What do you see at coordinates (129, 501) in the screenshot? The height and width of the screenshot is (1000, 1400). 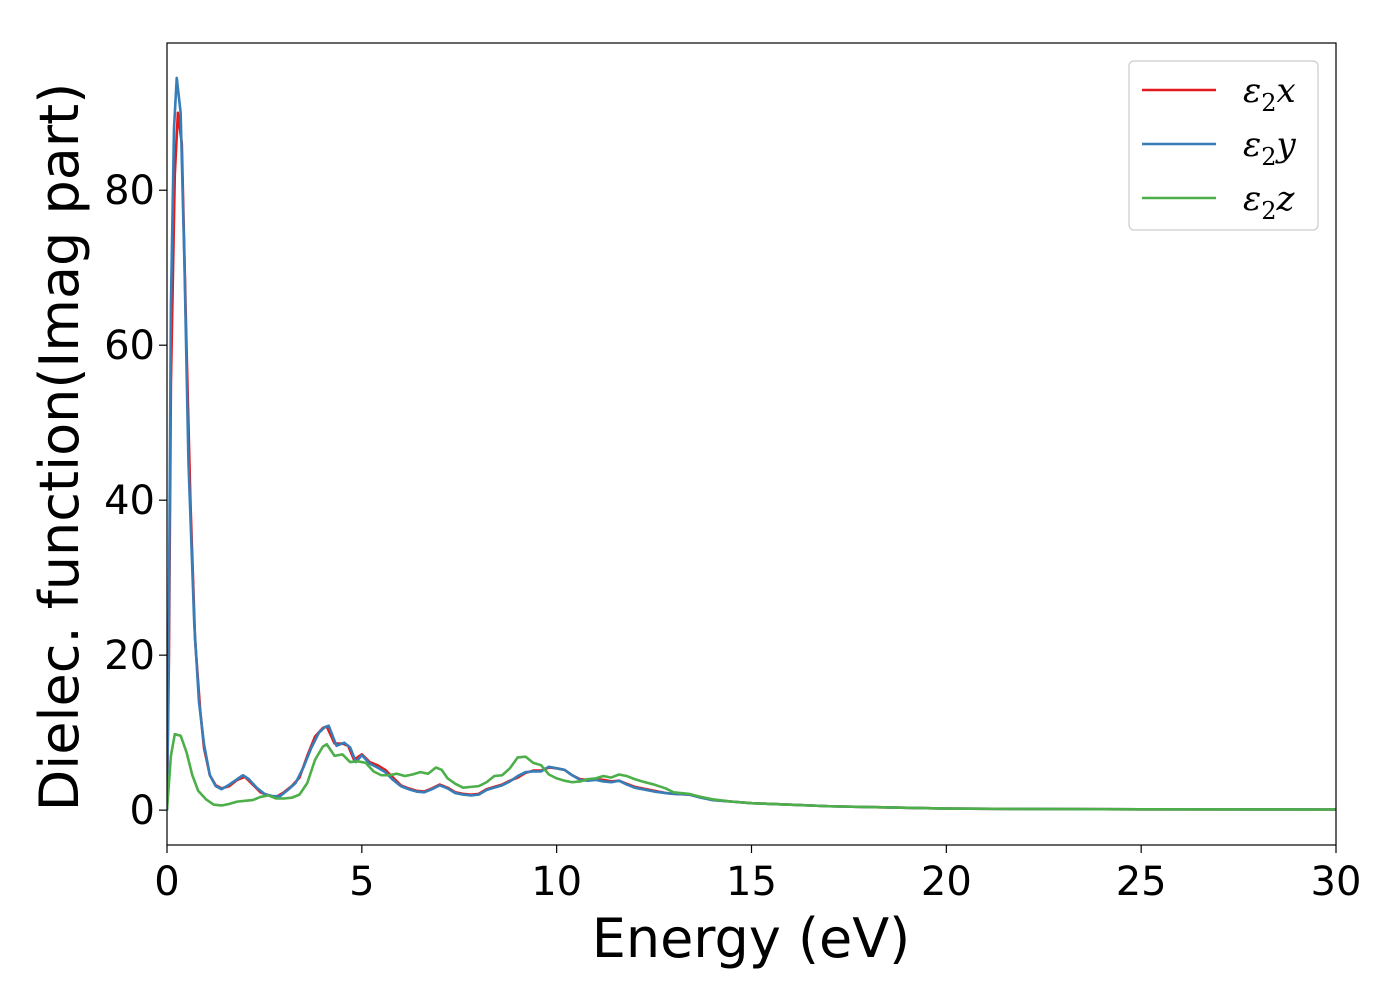 I see `y-tick-label: 40` at bounding box center [129, 501].